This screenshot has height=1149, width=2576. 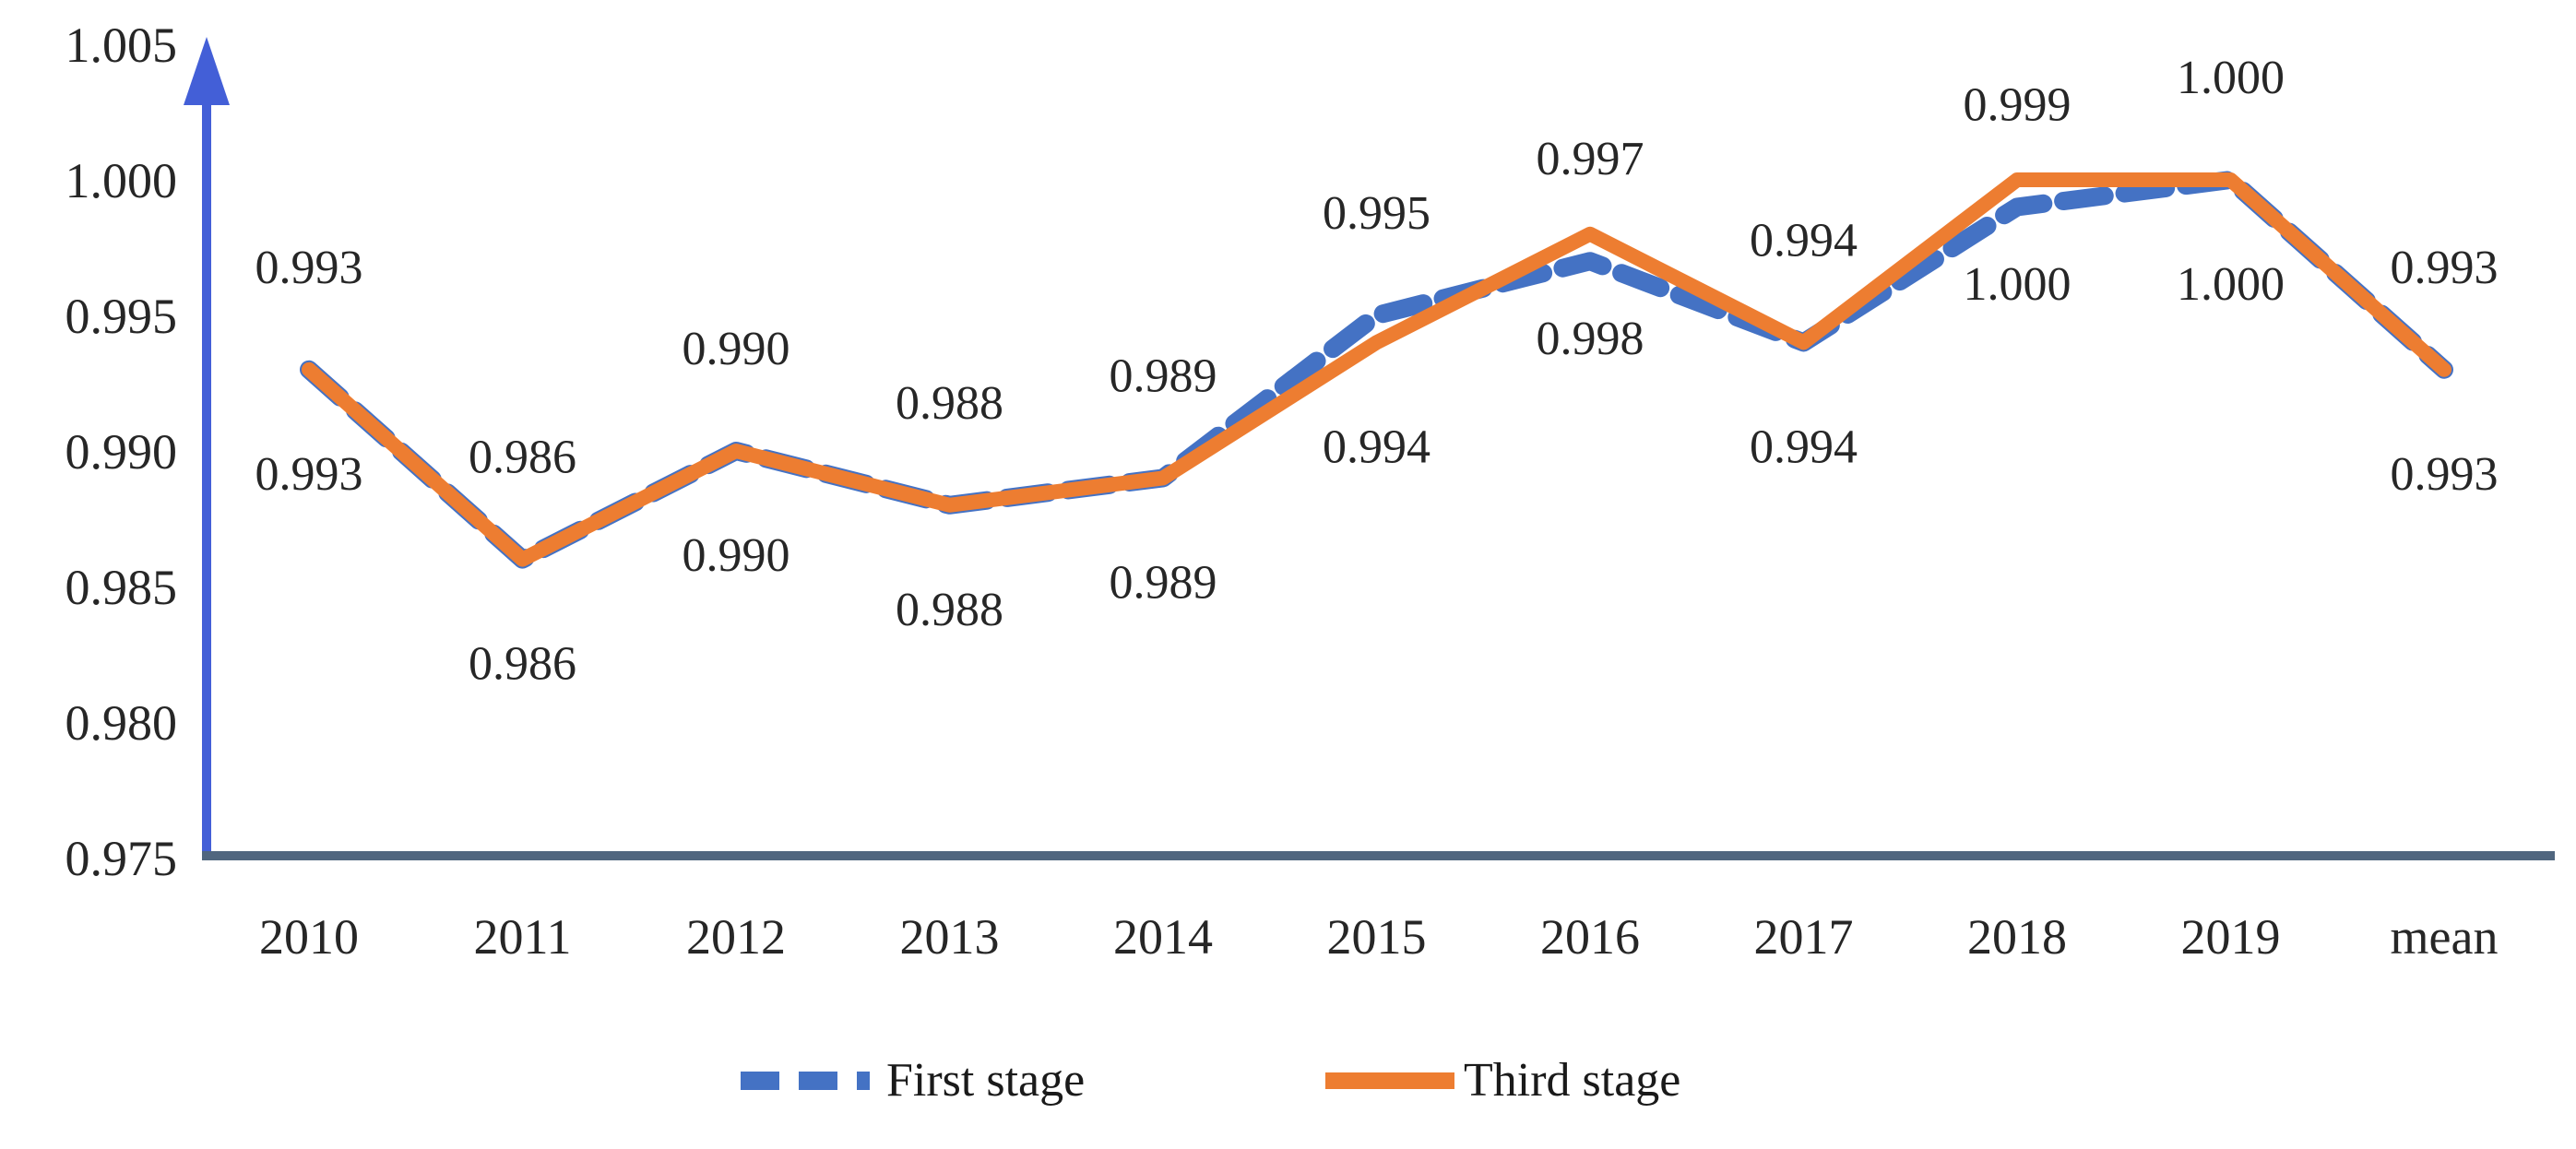 What do you see at coordinates (1804, 240) in the screenshot?
I see `data-label-first-stage: 0.994` at bounding box center [1804, 240].